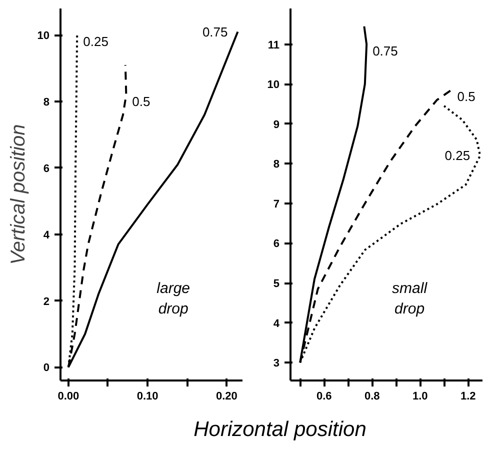 The width and height of the screenshot is (492, 472). I want to click on annotation: small drop, so click(410, 299).